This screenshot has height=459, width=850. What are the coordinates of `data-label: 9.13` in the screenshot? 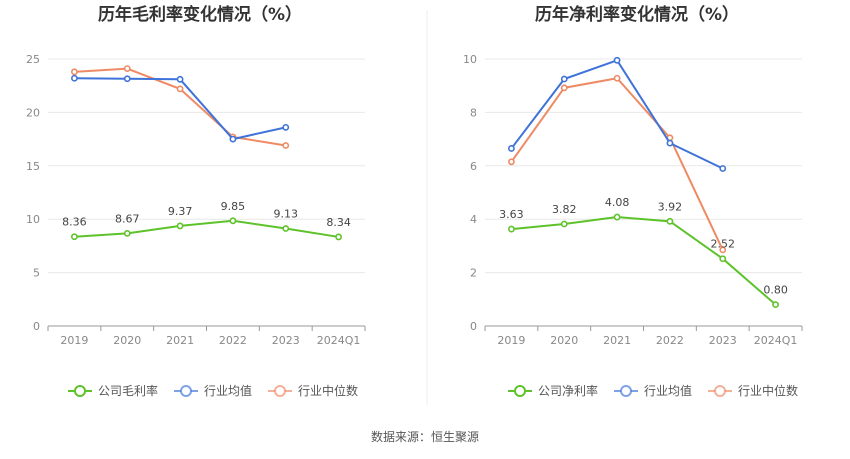 It's located at (286, 213).